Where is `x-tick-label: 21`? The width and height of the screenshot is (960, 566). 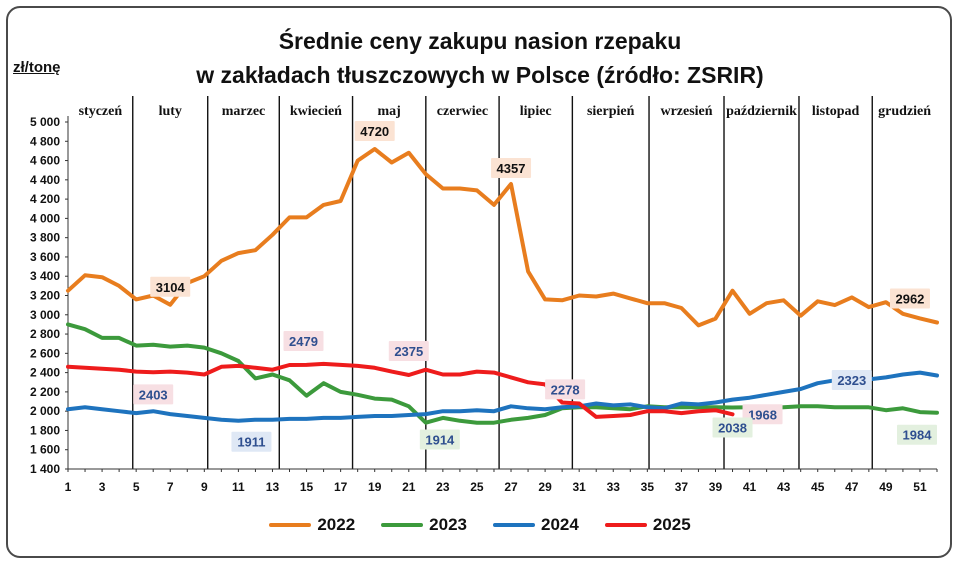 x-tick-label: 21 is located at coordinates (409, 487).